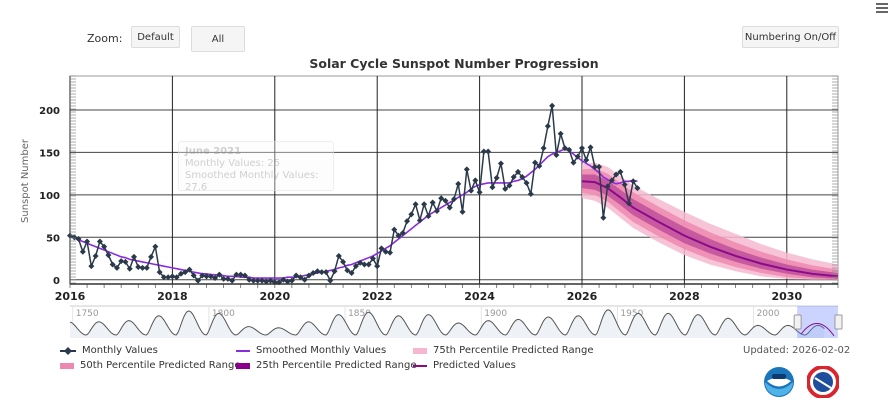 Image resolution: width=890 pixels, height=404 pixels. I want to click on predicted-swatch-icon, so click(420, 365).